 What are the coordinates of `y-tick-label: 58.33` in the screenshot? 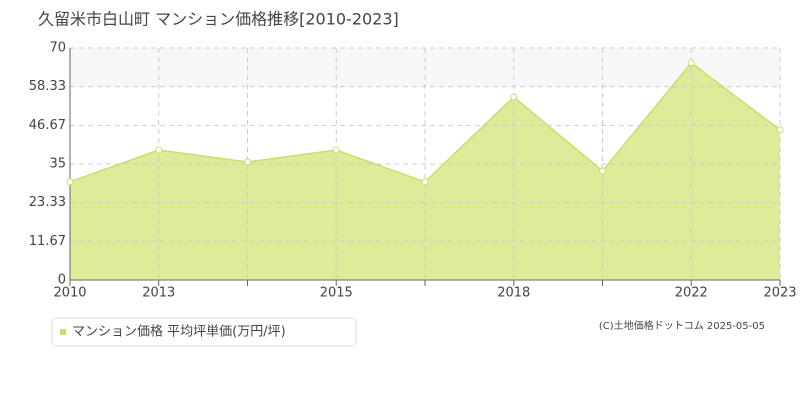 It's located at (47, 86).